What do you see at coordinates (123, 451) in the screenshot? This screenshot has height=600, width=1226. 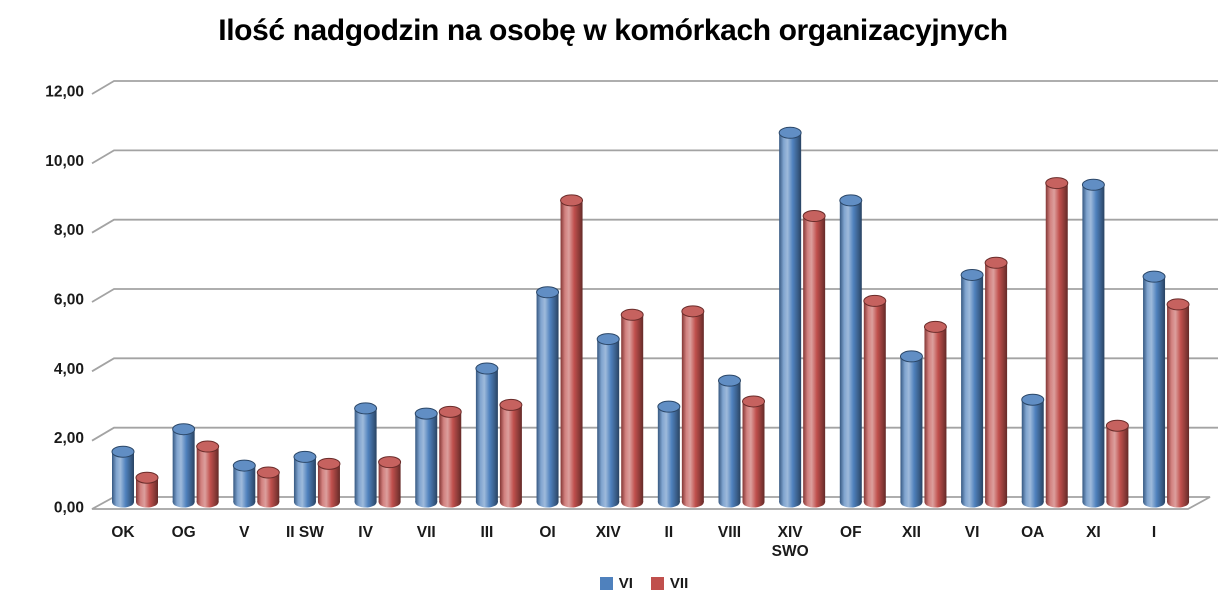 I see `bar-top-VI-OK` at bounding box center [123, 451].